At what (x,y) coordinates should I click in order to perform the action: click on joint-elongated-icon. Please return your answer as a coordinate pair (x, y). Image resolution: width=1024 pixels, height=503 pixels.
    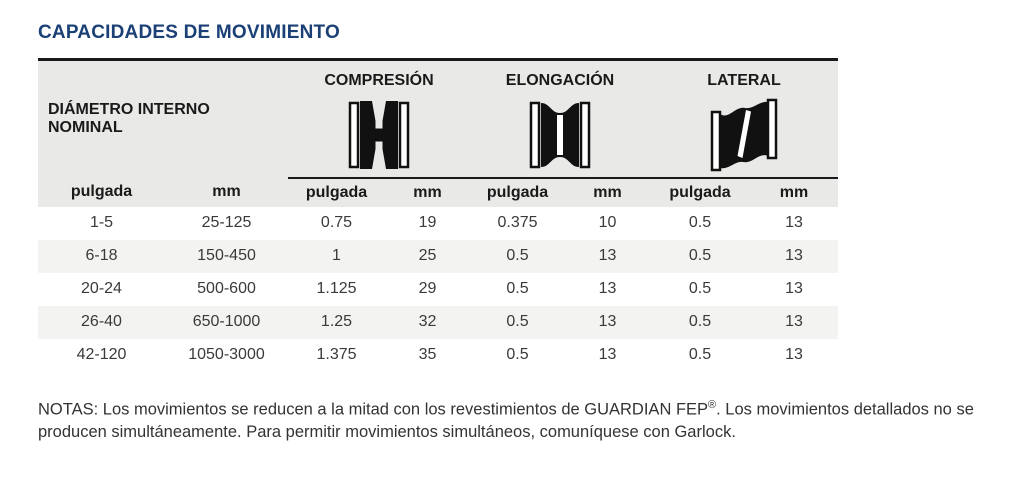
    Looking at the image, I should click on (560, 134).